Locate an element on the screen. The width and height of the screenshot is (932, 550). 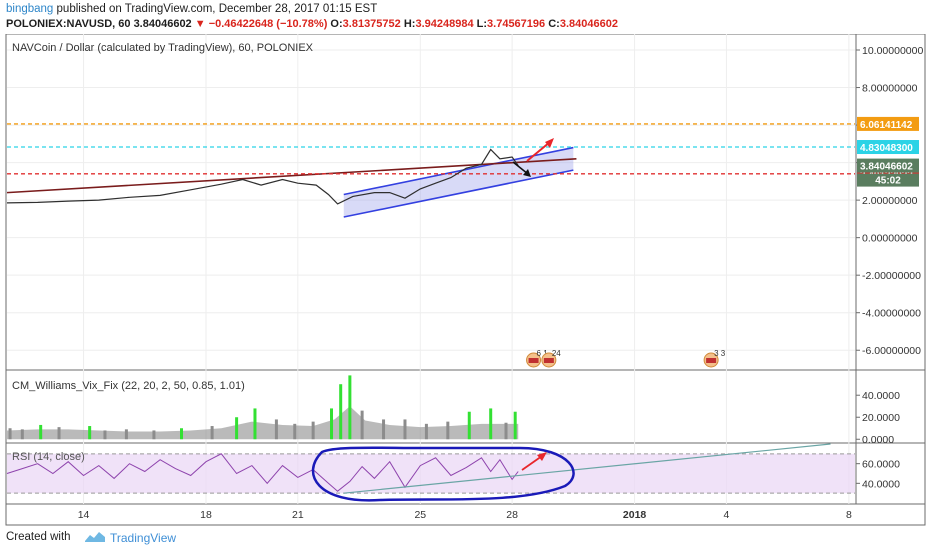
level-tag-cyan is located at coordinates (888, 147).